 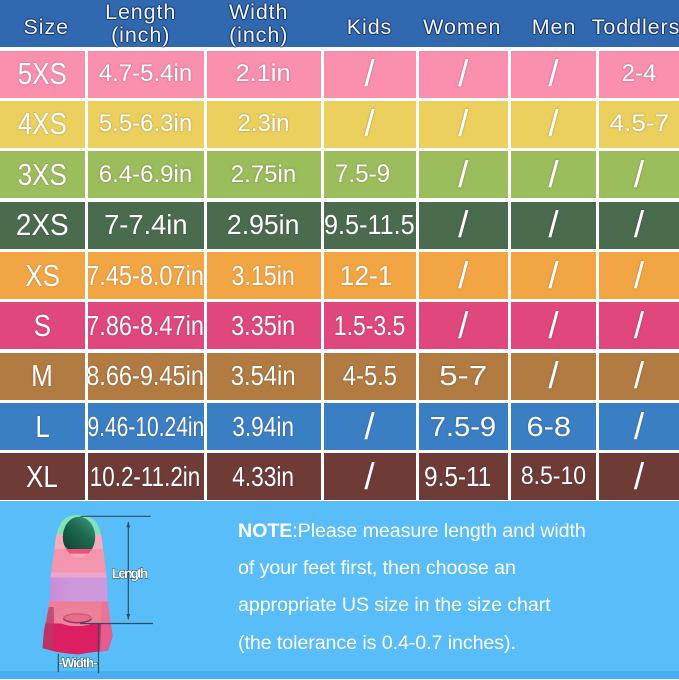 I want to click on svg-text: Length, so click(x=130, y=573).